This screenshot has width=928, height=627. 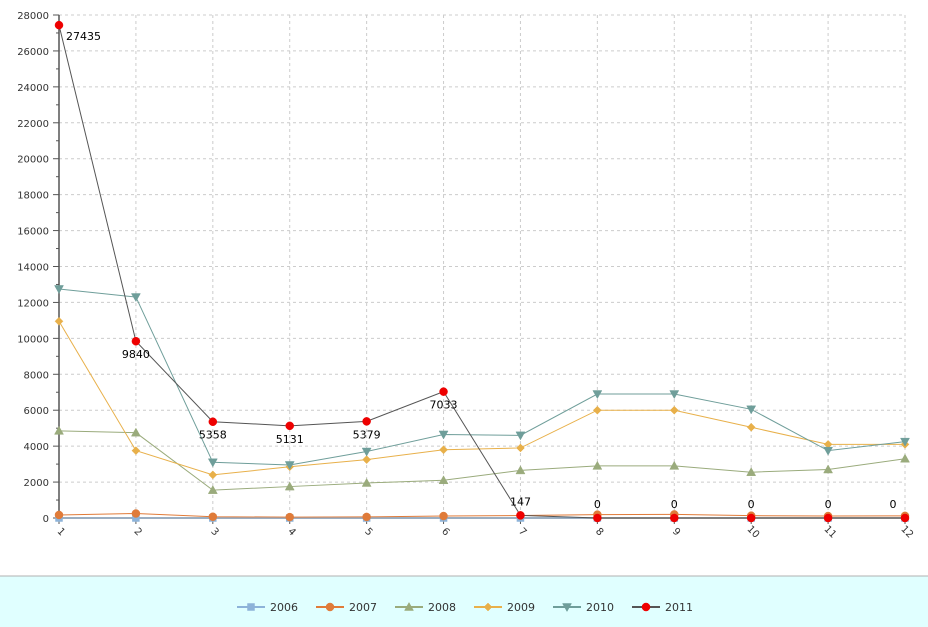 I want to click on x-tick-label: 4, so click(x=291, y=532).